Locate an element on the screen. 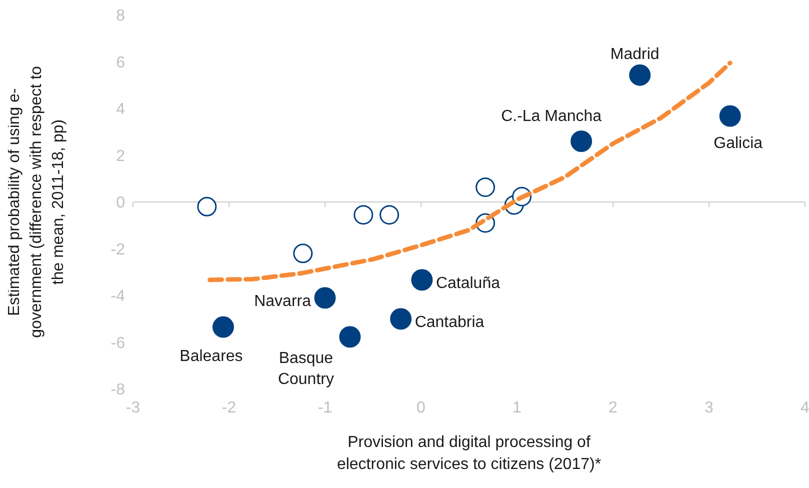 Image resolution: width=809 pixels, height=488 pixels. y-tick-label: 8 is located at coordinates (121, 16).